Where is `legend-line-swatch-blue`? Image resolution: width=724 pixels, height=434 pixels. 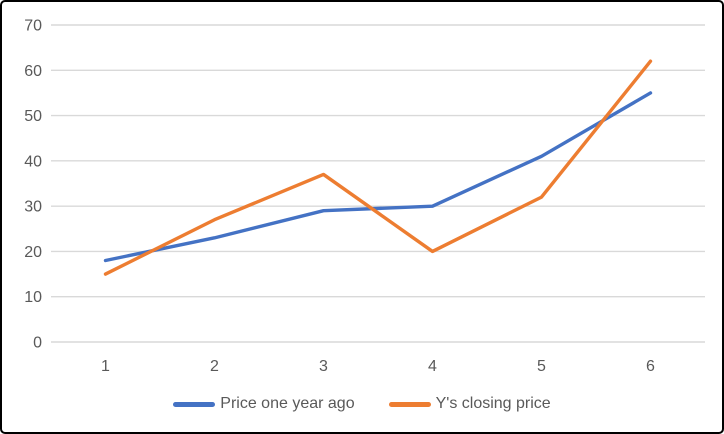 legend-line-swatch-blue is located at coordinates (194, 404).